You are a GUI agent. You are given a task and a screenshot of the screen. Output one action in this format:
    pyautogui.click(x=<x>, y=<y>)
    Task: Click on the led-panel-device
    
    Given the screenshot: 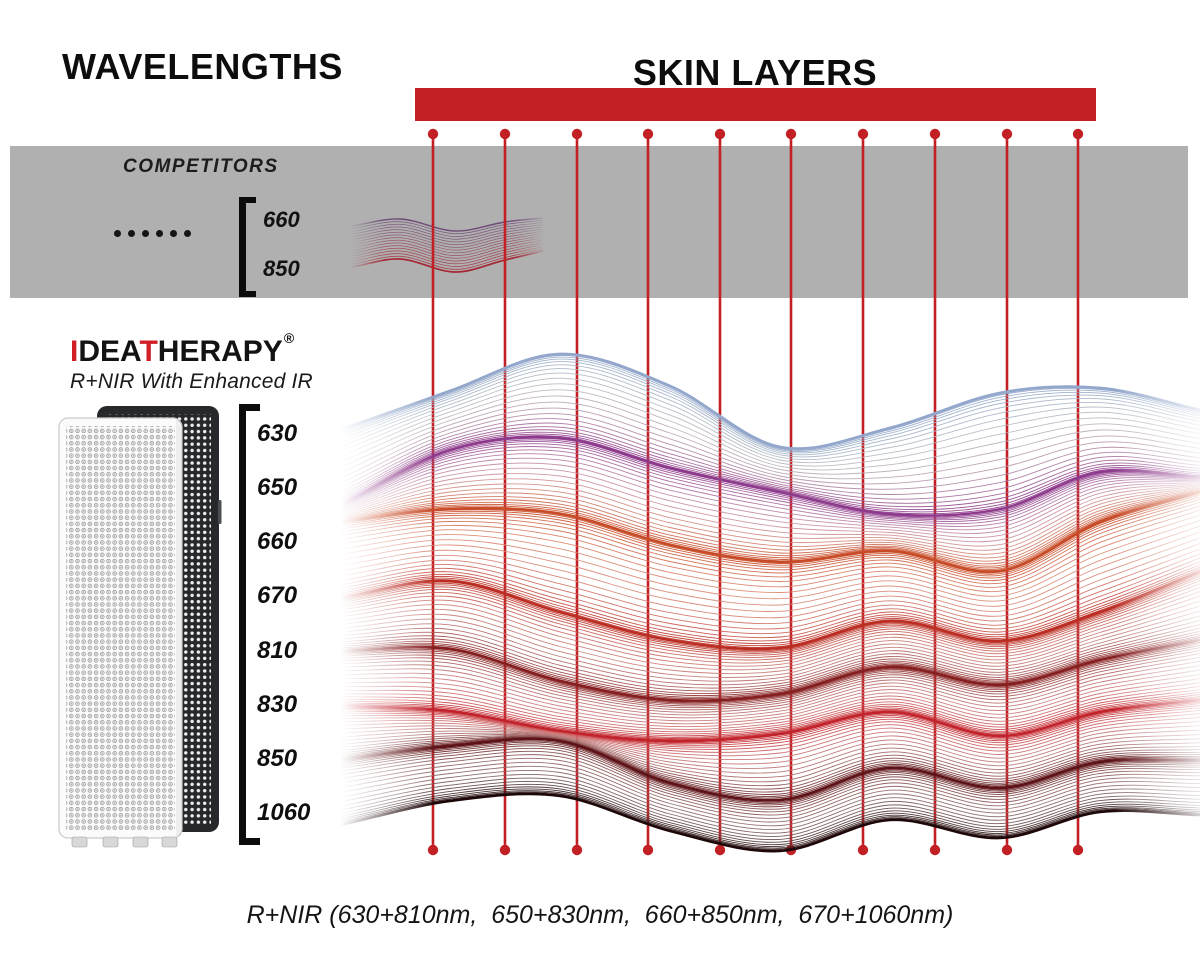 What is the action you would take?
    pyautogui.click(x=140, y=627)
    